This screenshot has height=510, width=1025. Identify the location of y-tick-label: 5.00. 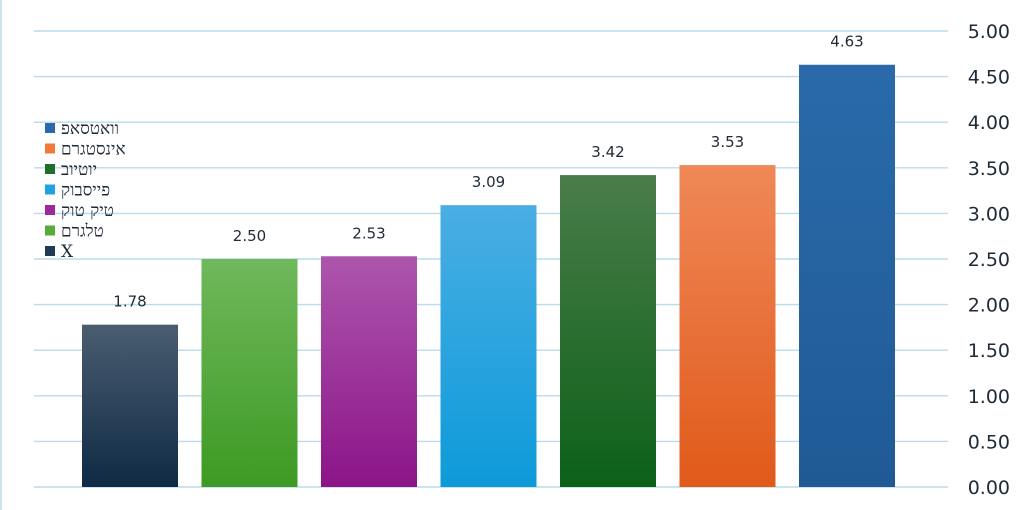
(989, 32).